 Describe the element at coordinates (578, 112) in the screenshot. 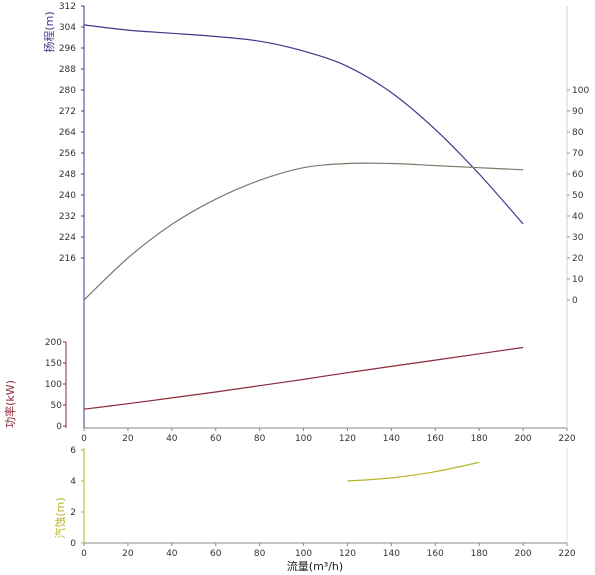

I see `efficiency-tick-label: 90` at that location.